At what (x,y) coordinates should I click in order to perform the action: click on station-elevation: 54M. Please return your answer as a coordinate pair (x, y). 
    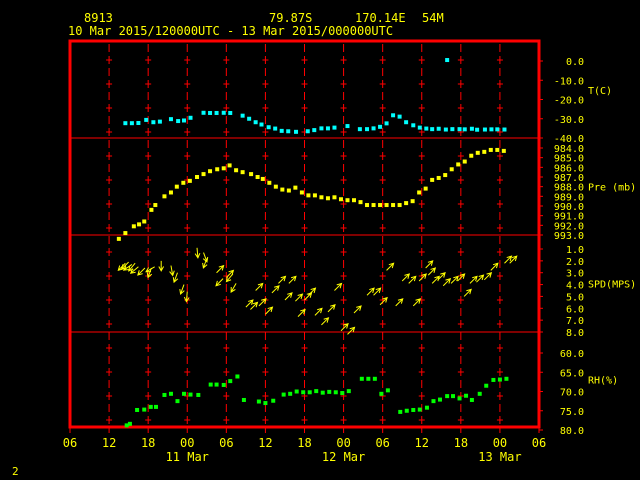
    Looking at the image, I should click on (433, 18).